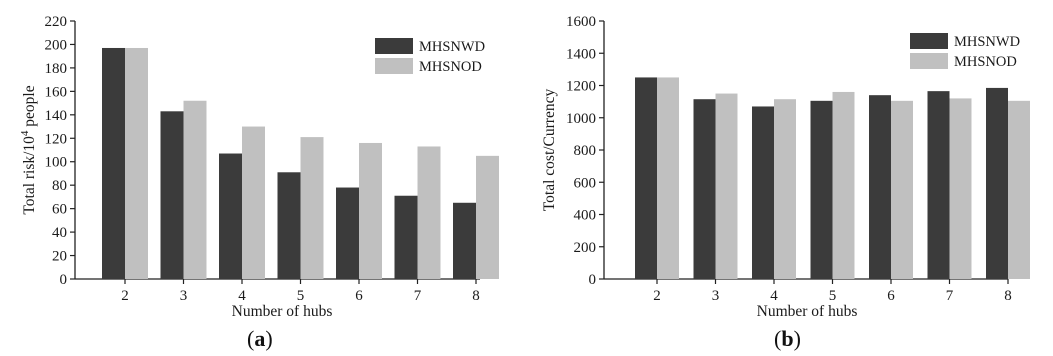 Image resolution: width=1053 pixels, height=356 pixels. Describe the element at coordinates (585, 216) in the screenshot. I see `y-tick-label: 400` at that location.